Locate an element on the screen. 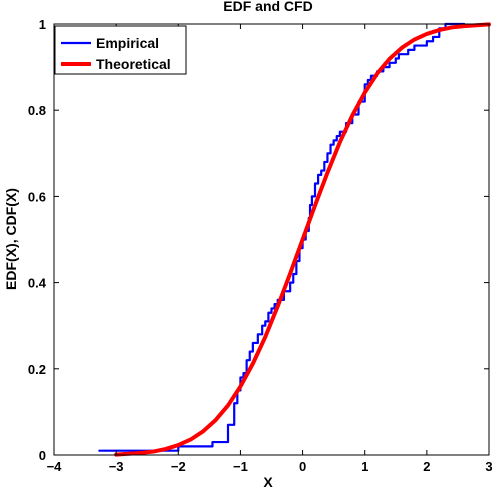 This screenshot has height=492, width=500. legend-label-empirical: Empirical is located at coordinates (127, 43).